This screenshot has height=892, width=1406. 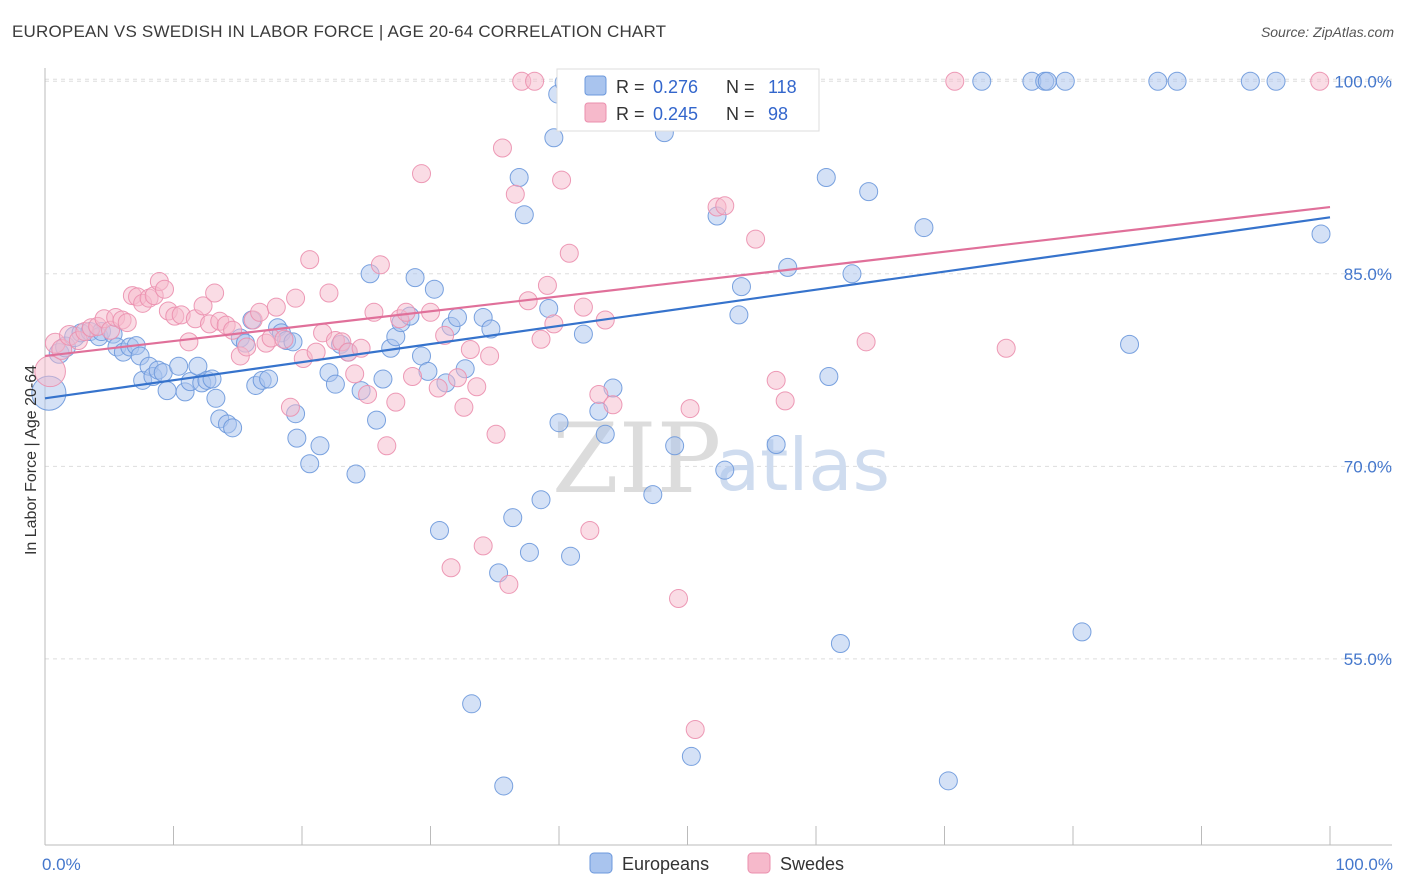 I want to click on legend-r-value-blue: 0.276, so click(x=675, y=87).